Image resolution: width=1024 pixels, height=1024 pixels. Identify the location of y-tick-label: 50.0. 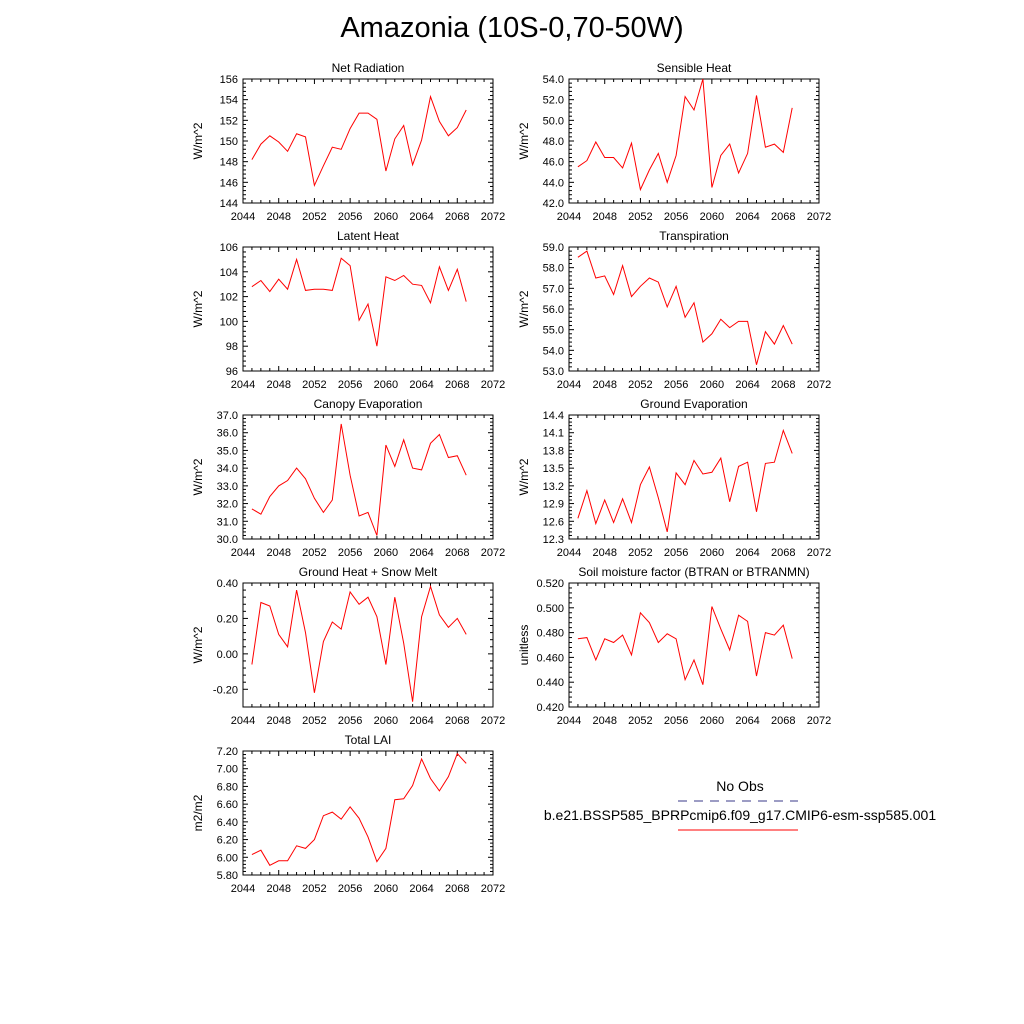
(553, 121).